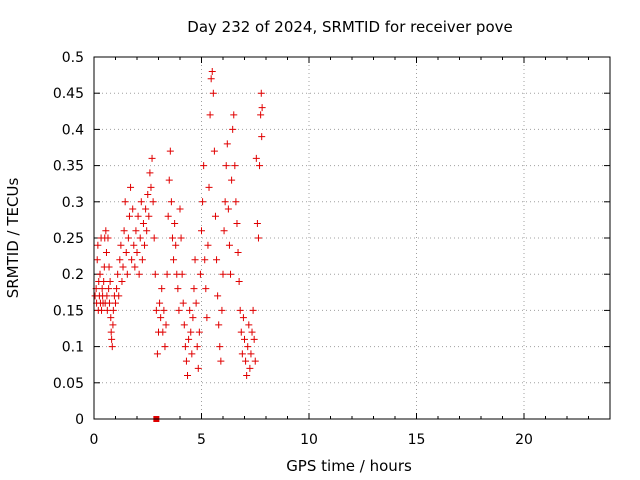 The height and width of the screenshot is (480, 640). I want to click on x-tick-label: 10, so click(309, 440).